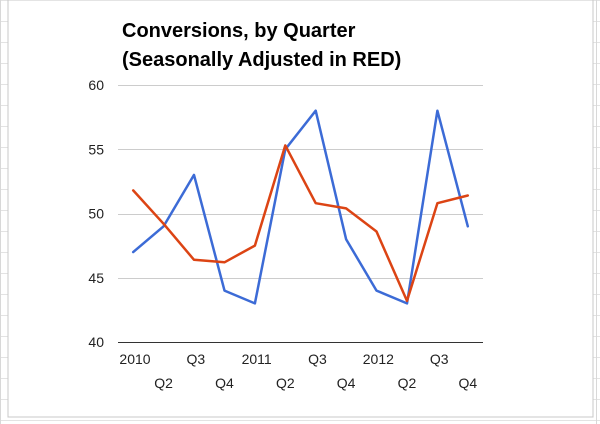 Image resolution: width=600 pixels, height=424 pixels. I want to click on y-tick-label: 55, so click(96, 149).